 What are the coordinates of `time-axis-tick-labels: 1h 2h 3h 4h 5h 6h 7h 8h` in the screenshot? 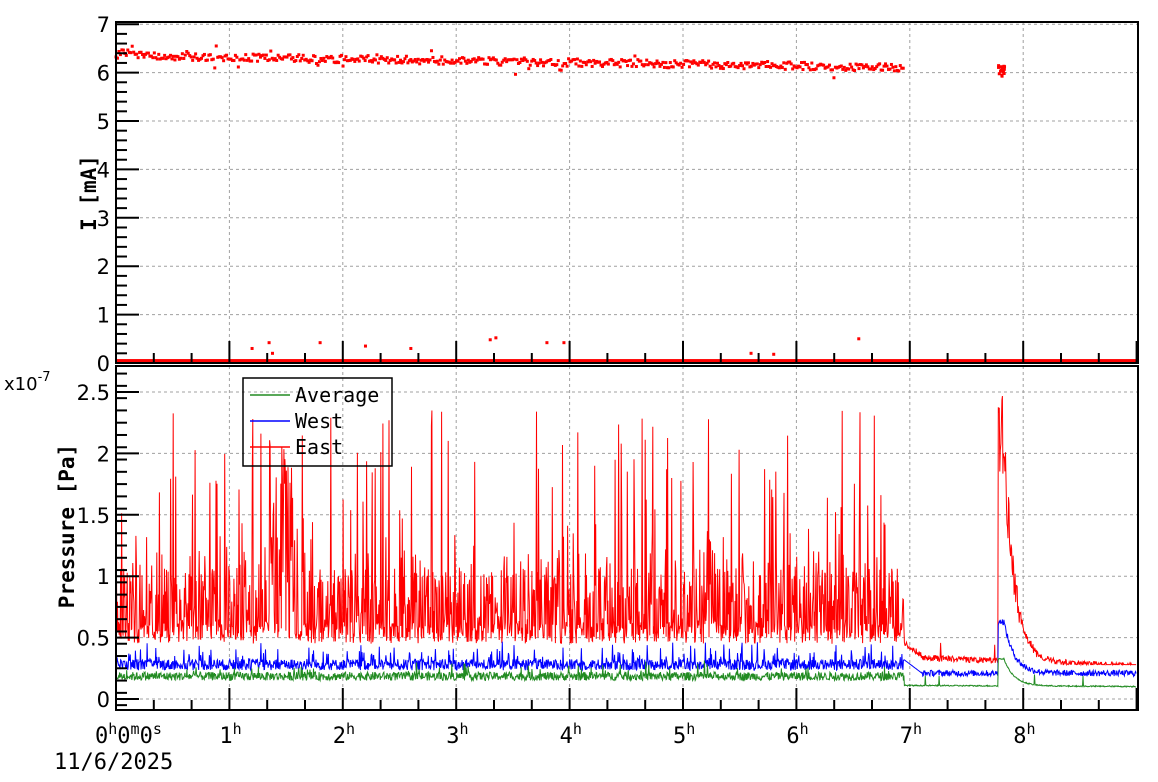 It's located at (627, 734).